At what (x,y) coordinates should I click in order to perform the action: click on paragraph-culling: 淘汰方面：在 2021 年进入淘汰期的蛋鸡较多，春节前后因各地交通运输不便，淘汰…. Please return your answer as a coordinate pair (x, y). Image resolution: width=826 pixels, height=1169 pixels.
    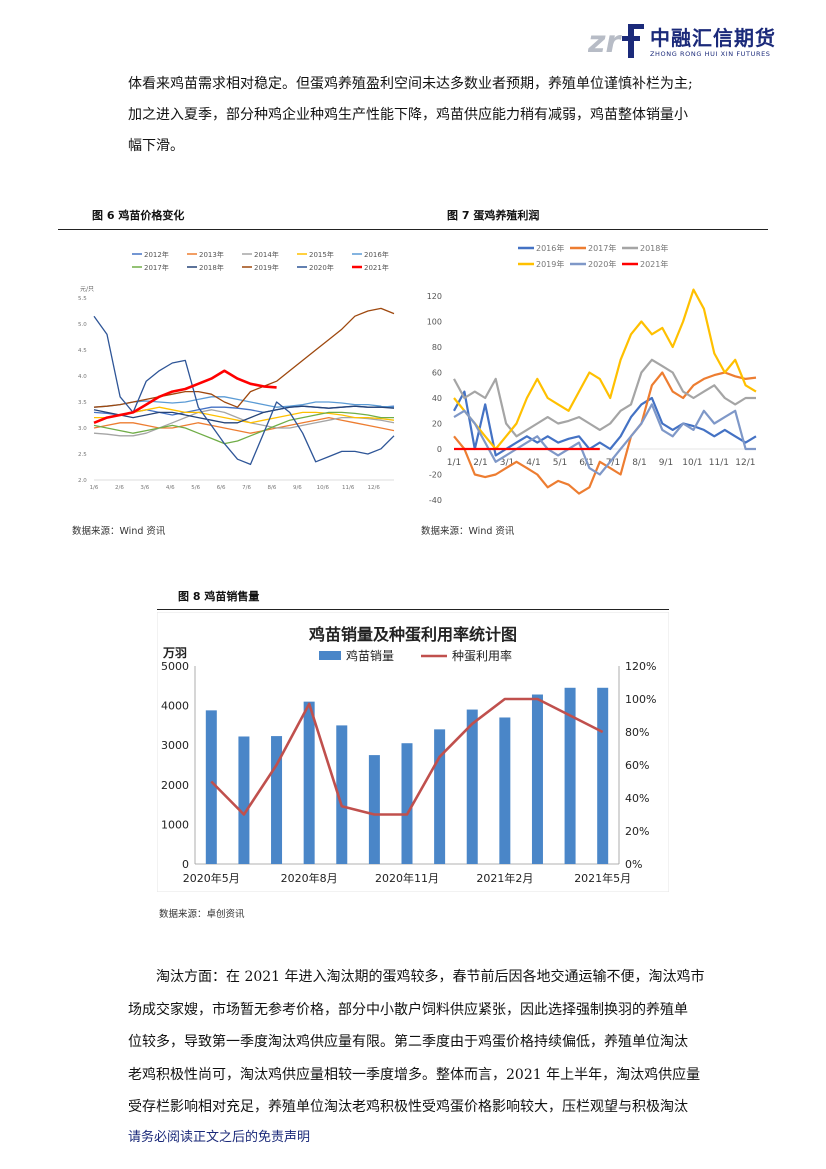
    Looking at the image, I should click on (428, 1042).